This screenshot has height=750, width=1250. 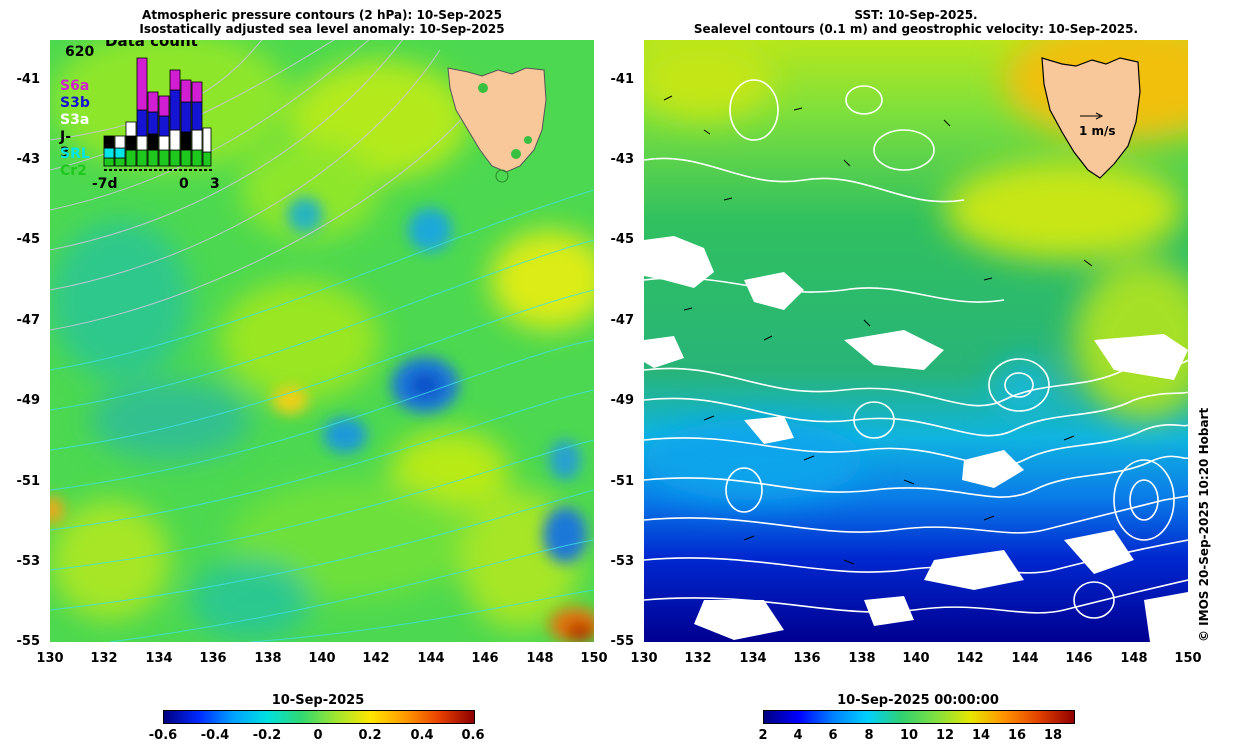 I want to click on right-xtick-134: 134, so click(x=753, y=658).